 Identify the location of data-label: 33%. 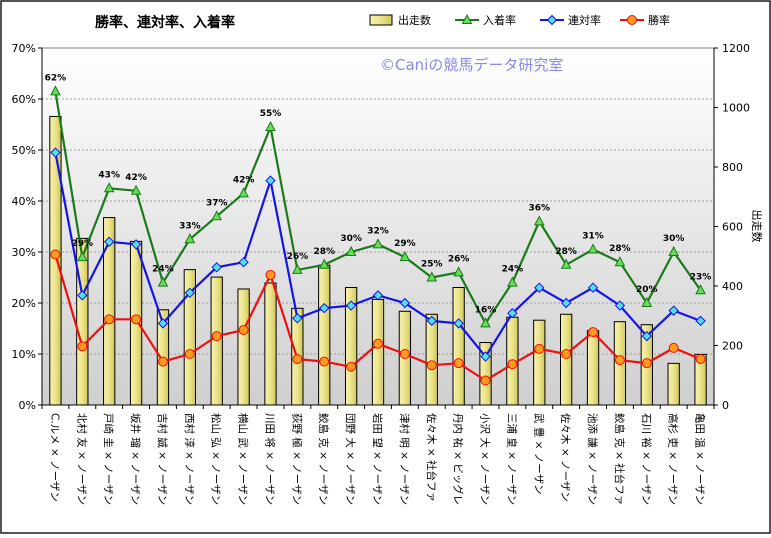
(190, 226).